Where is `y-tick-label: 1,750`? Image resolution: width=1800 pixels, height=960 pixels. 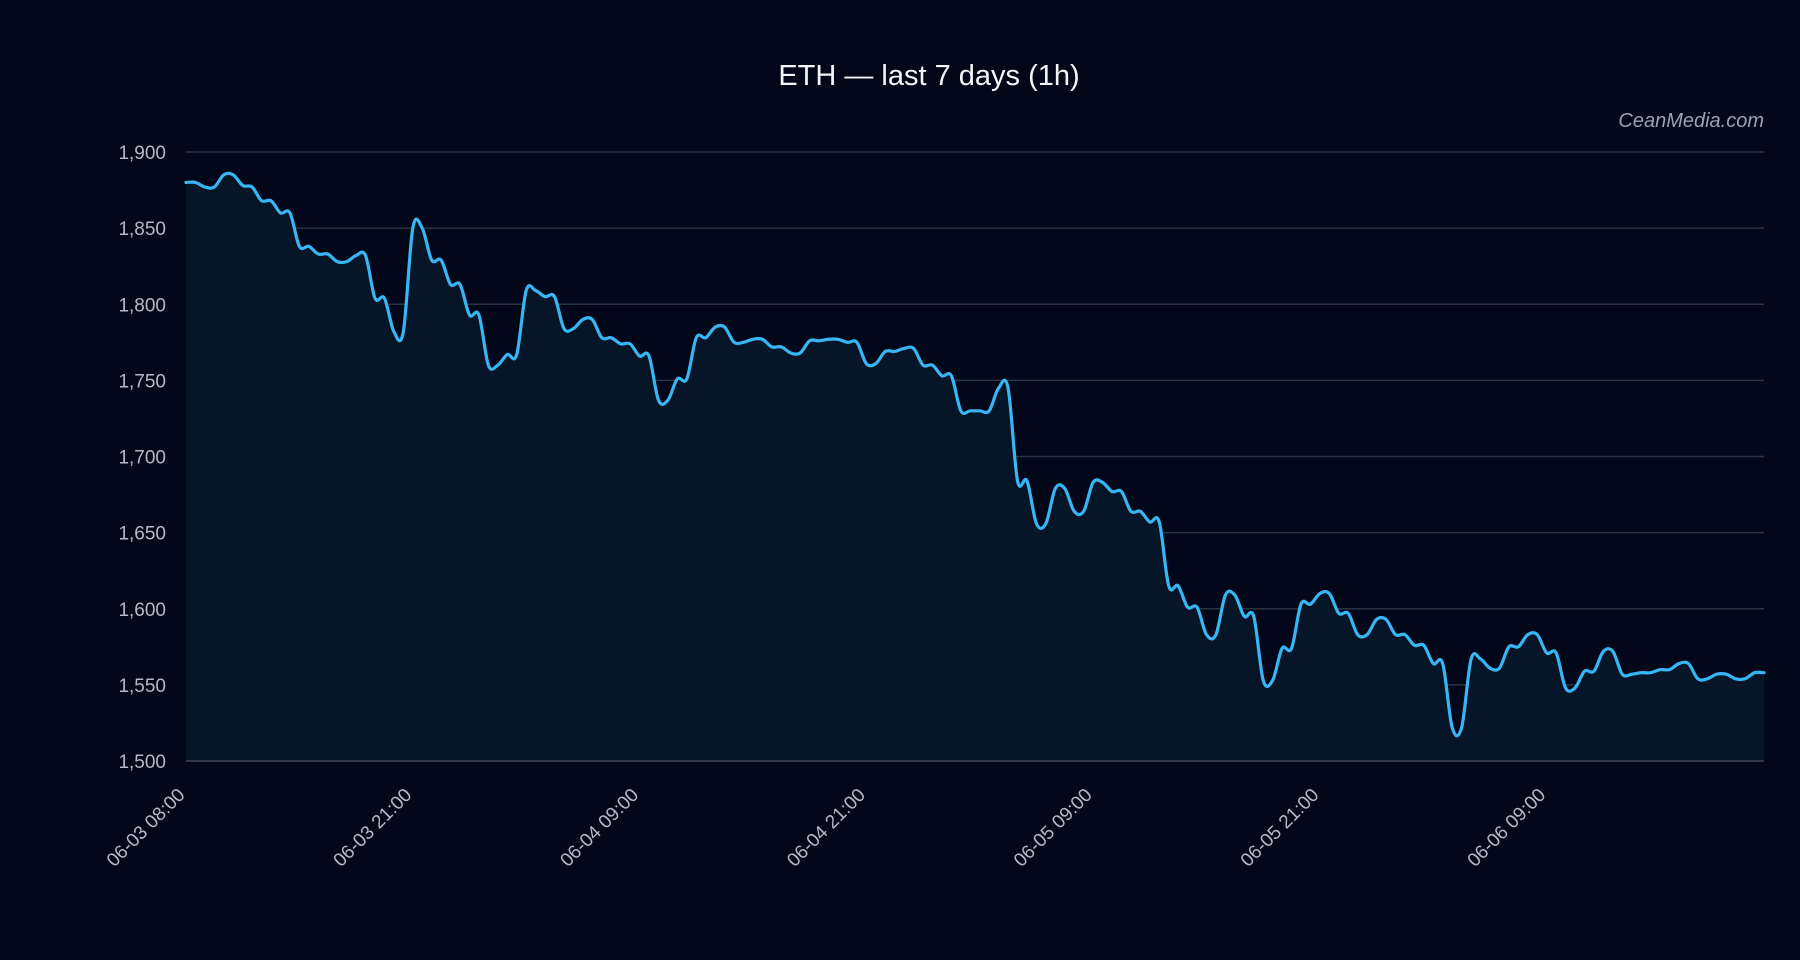
y-tick-label: 1,750 is located at coordinates (142, 381).